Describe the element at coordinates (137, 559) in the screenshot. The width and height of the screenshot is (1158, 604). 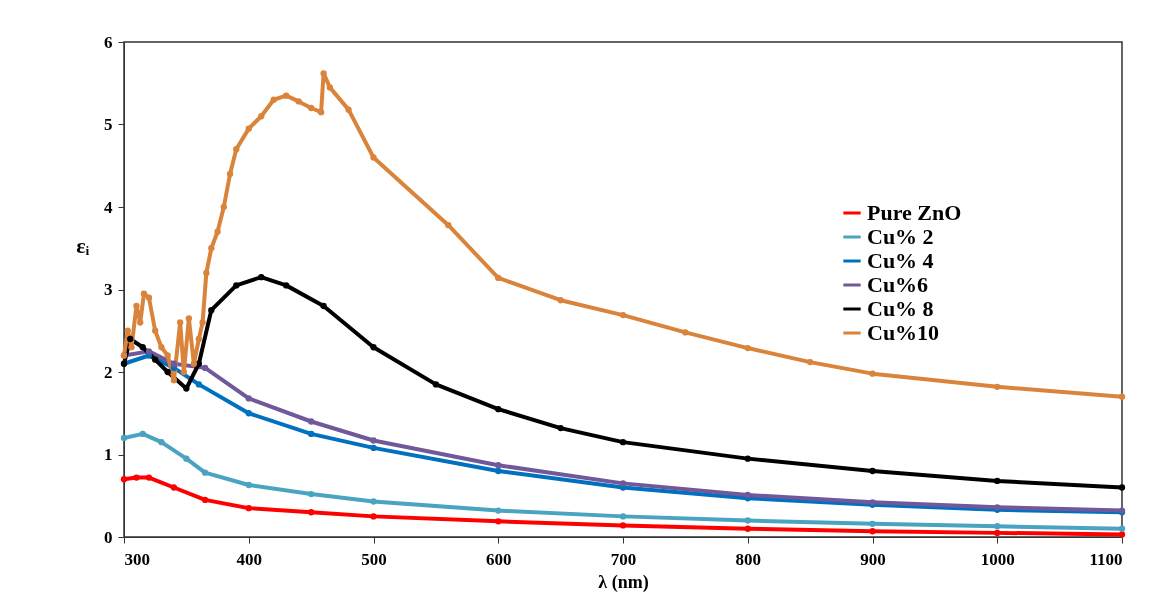
I see `x-tick-label: 300` at that location.